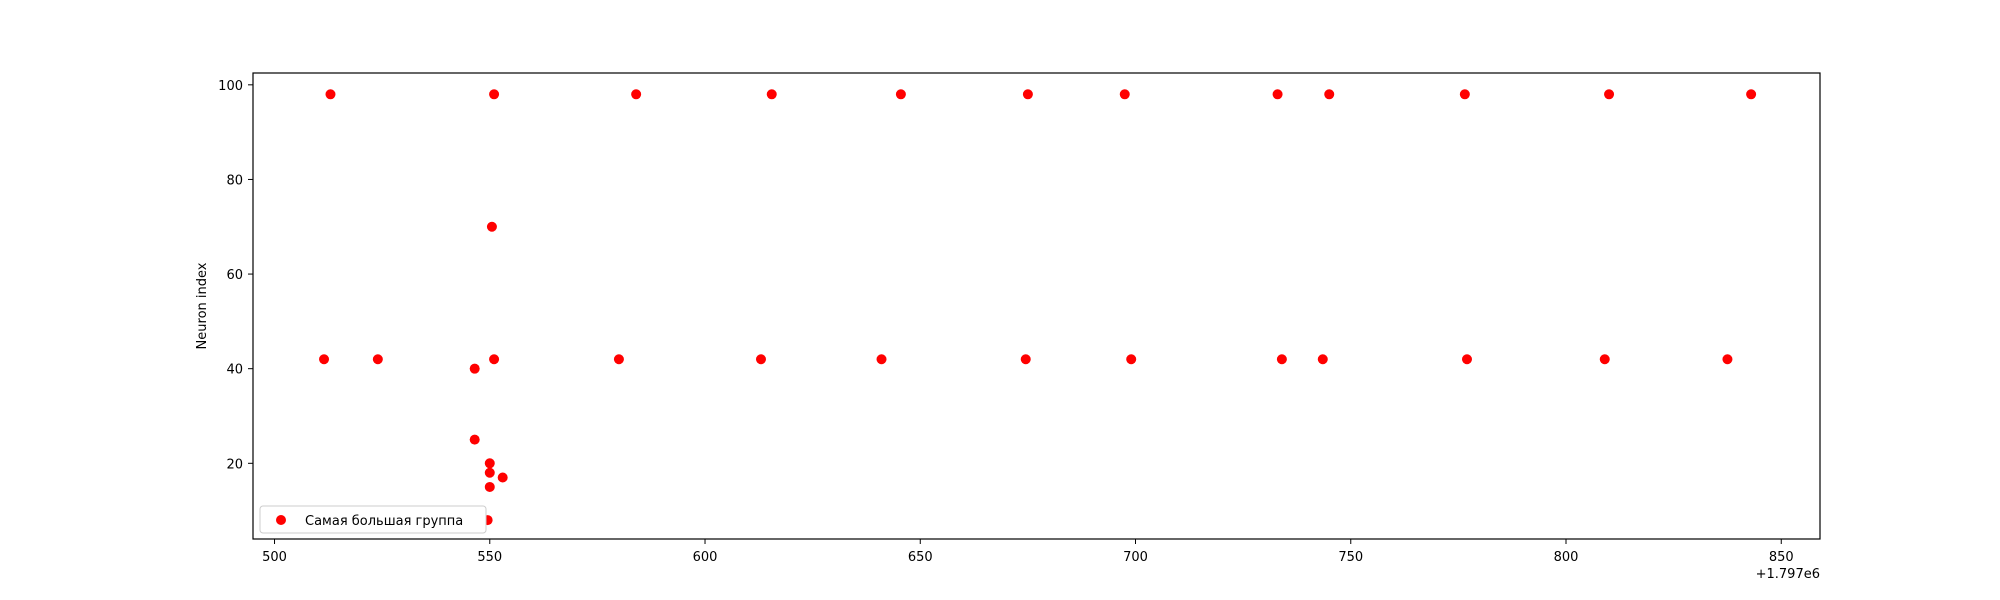  Describe the element at coordinates (1028, 552) in the screenshot. I see `x-axis-ticks: 500 550 600 650 700 750 800 850` at that location.